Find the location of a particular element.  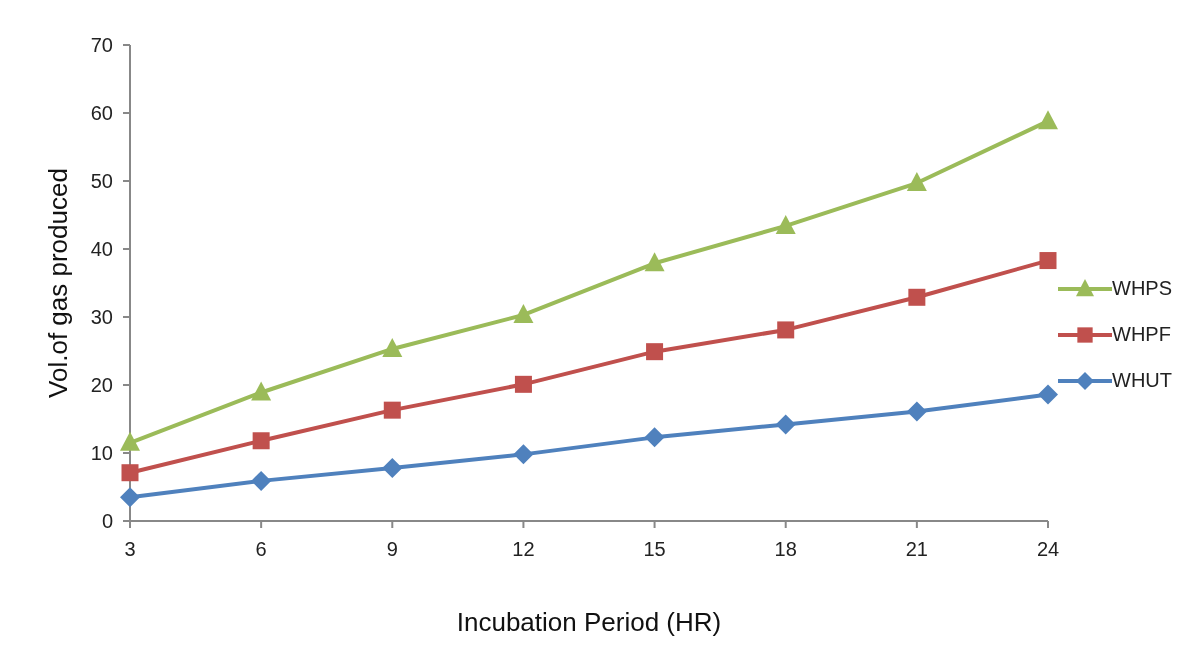

y-tick-label: 40 is located at coordinates (101, 249).